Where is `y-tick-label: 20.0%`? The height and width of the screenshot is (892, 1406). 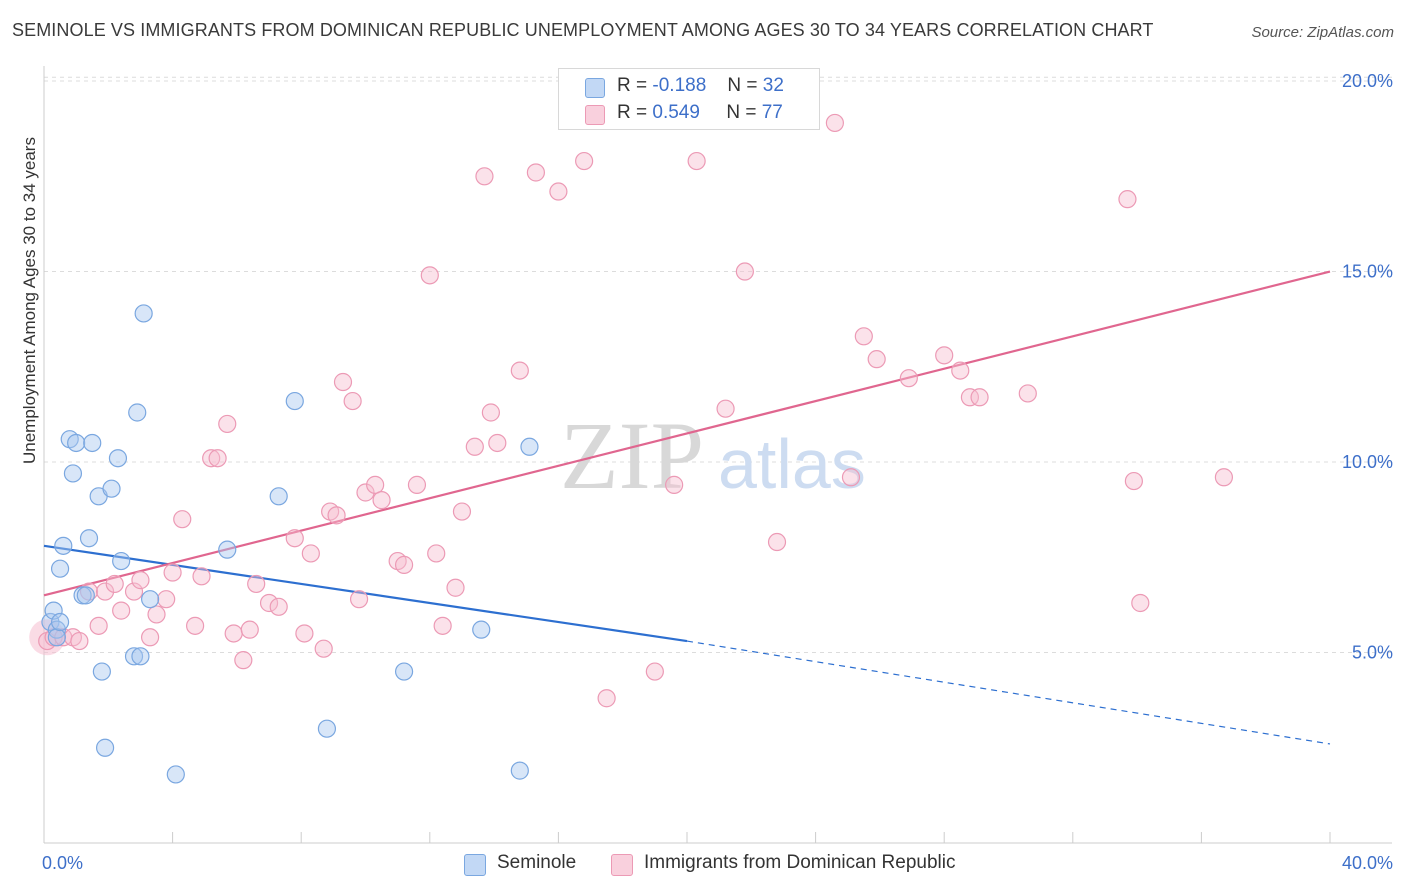 y-tick-label: 20.0% is located at coordinates (1367, 81).